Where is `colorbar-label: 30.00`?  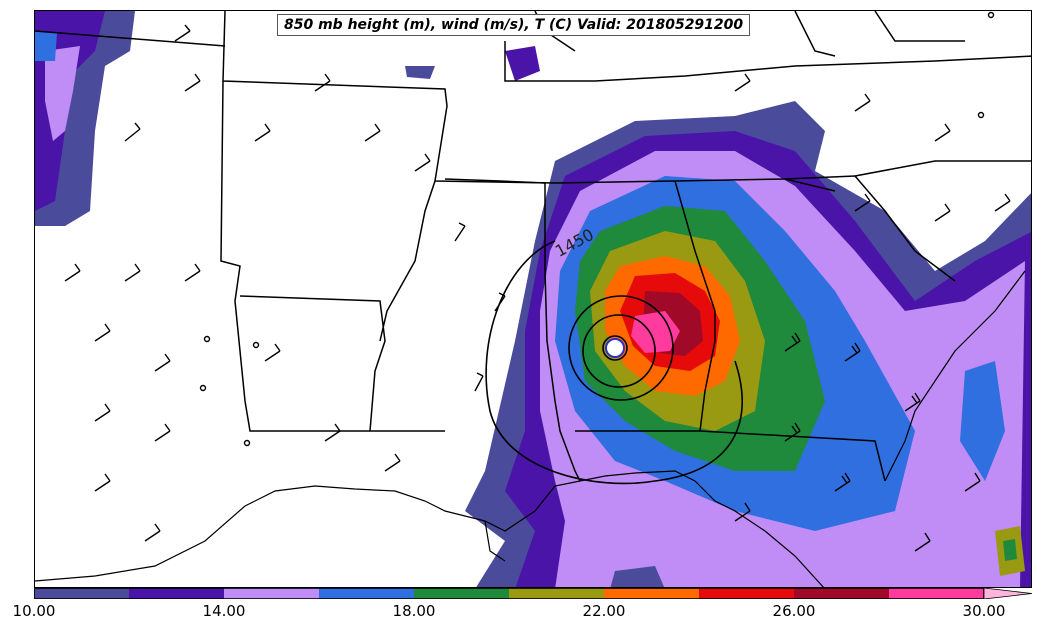
colorbar-label: 30.00 is located at coordinates (984, 611).